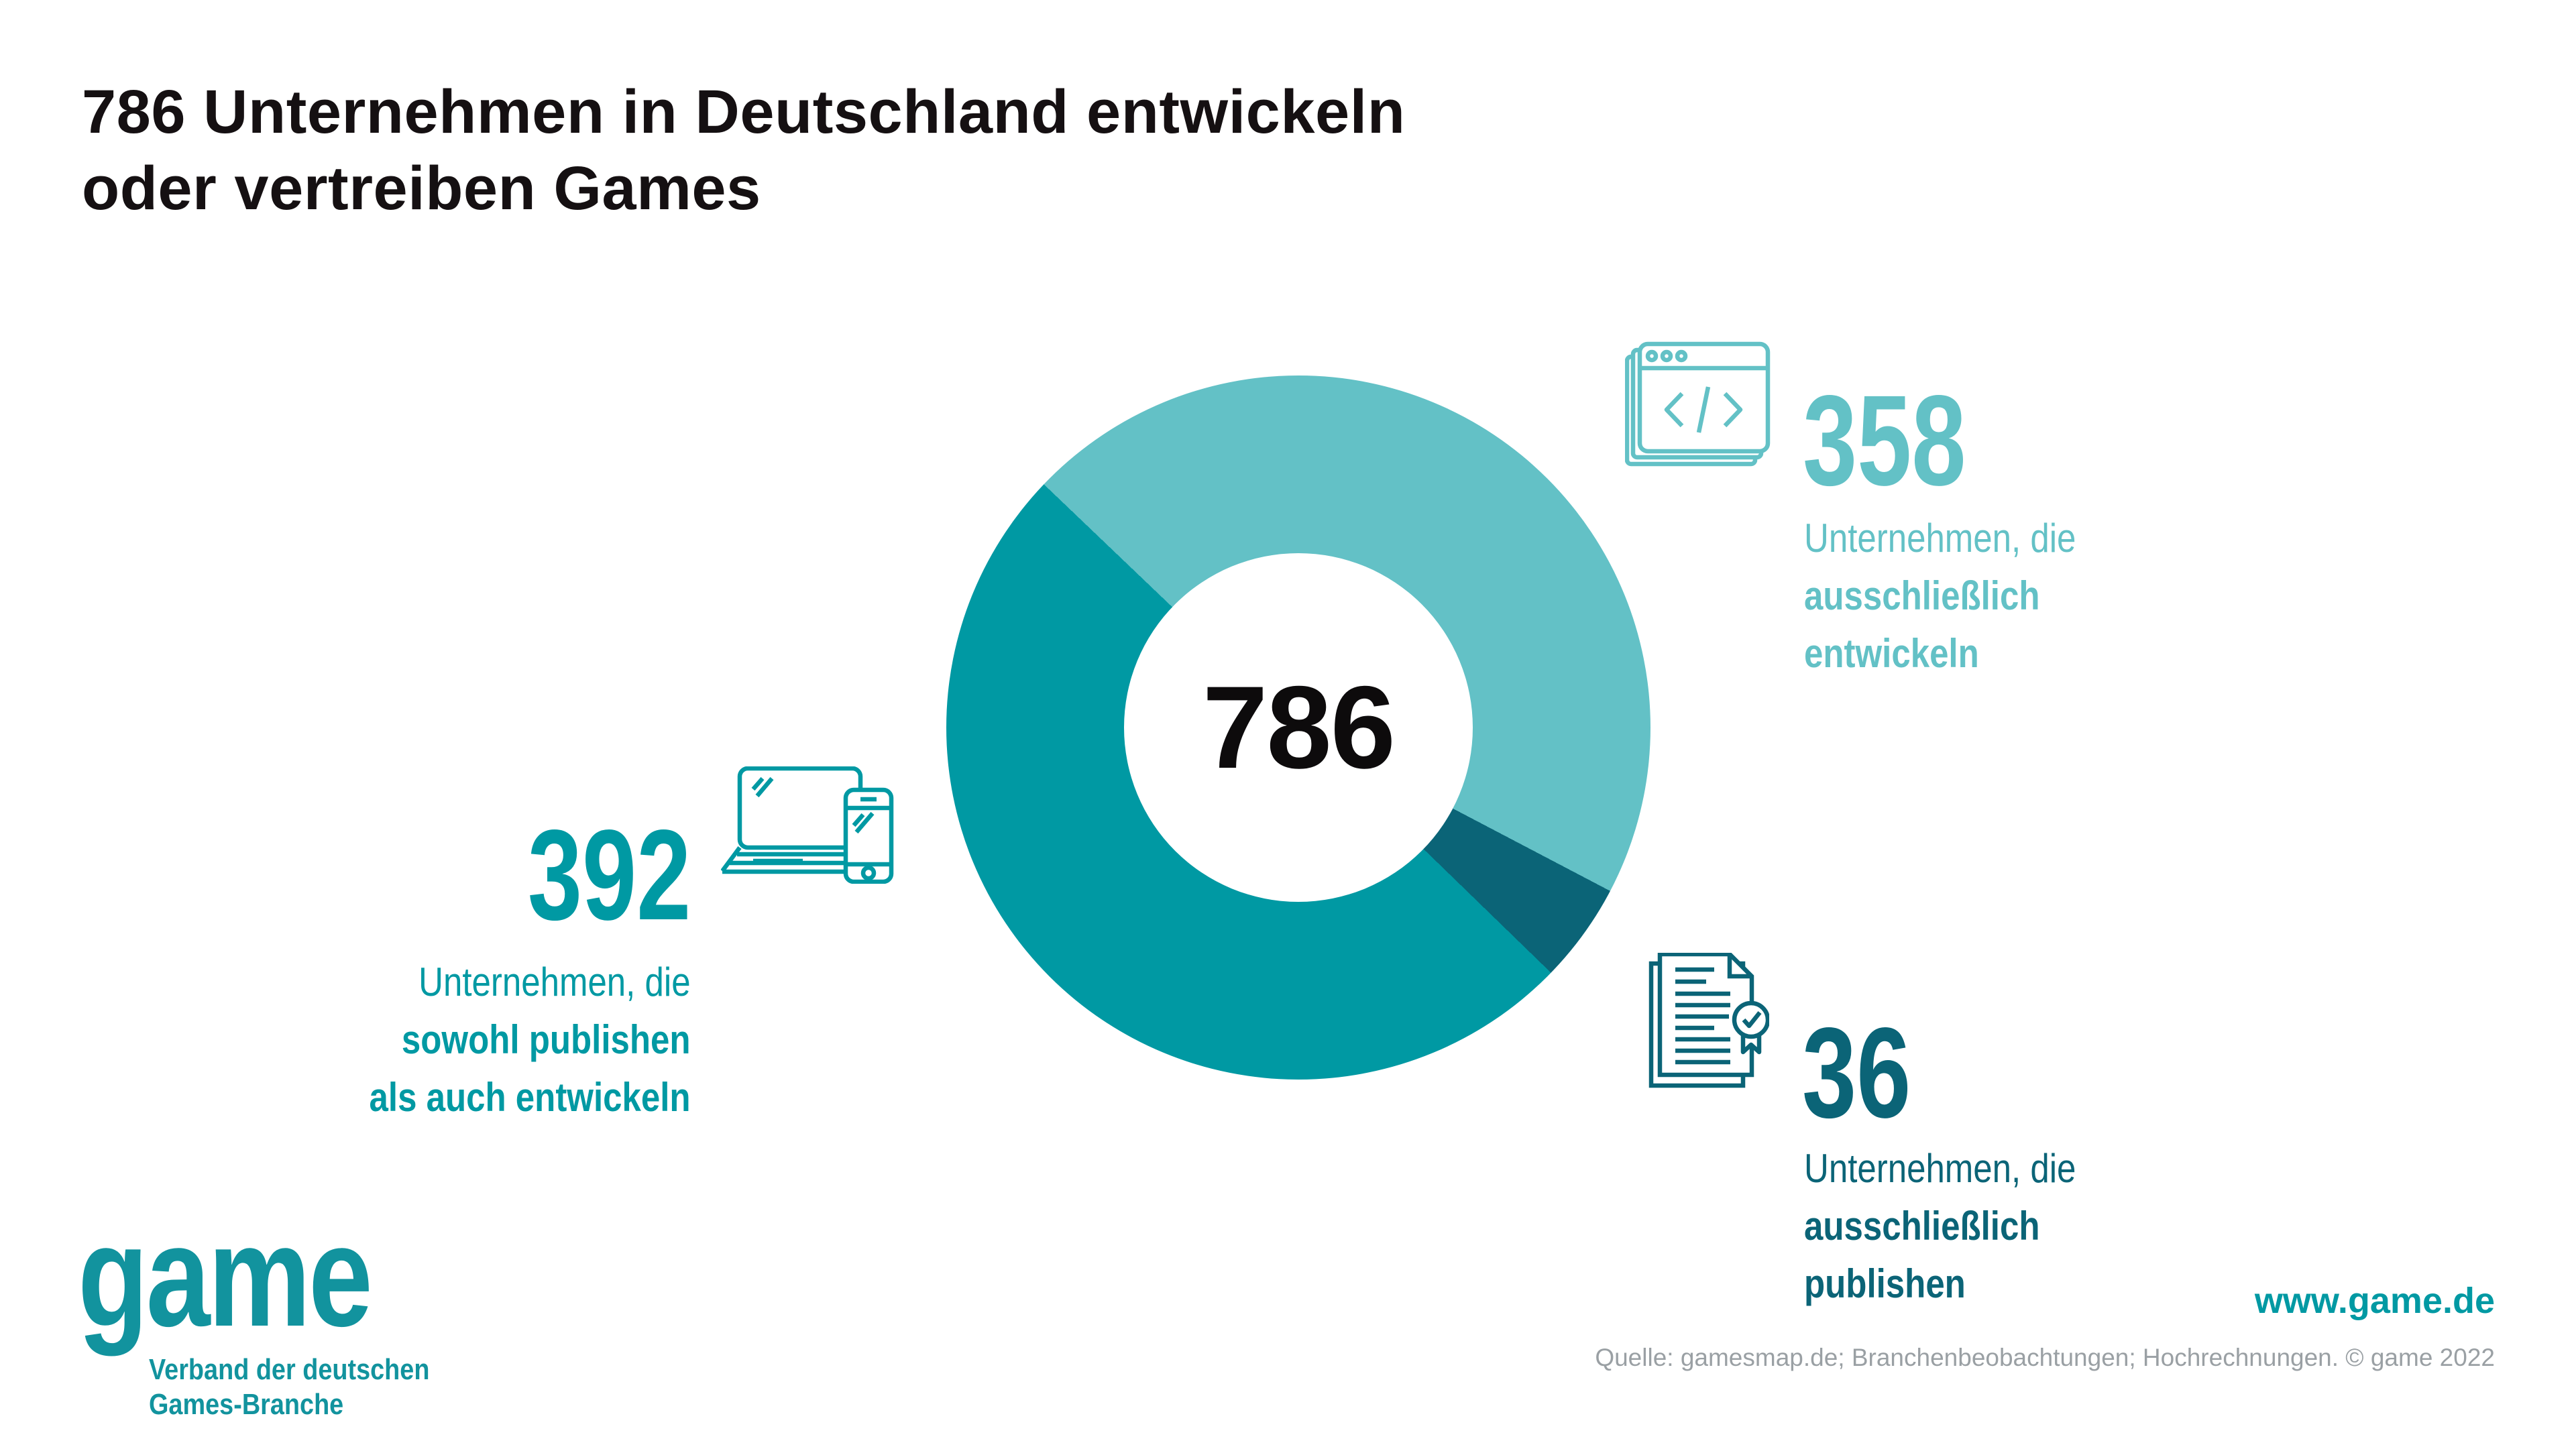  I want to click on page-title-line2: oder vertreiben Games, so click(421, 188).